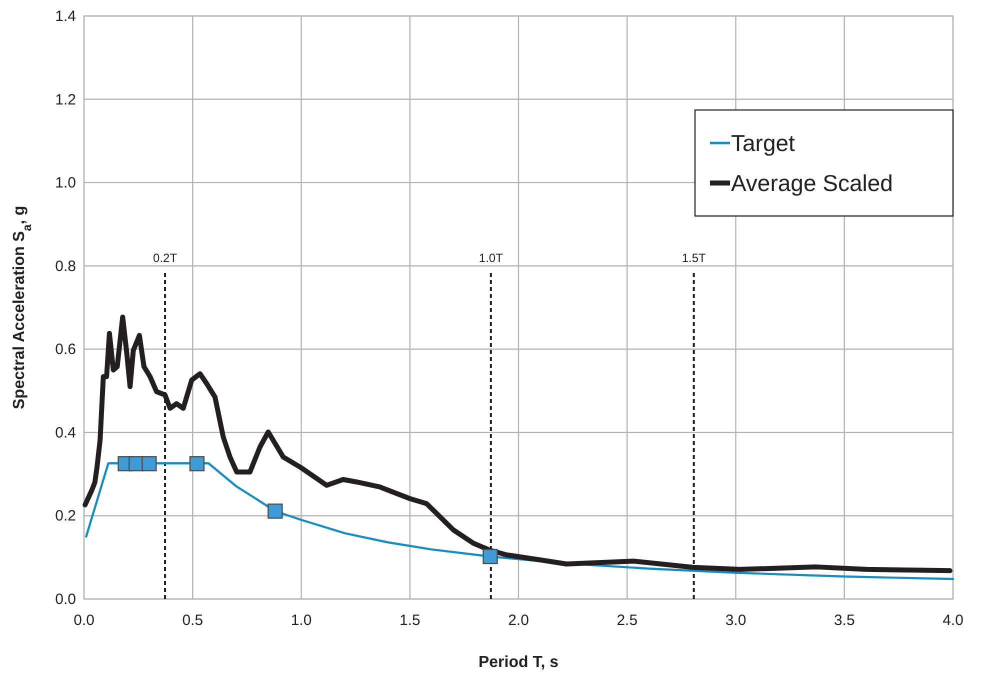 This screenshot has width=983, height=679. I want to click on ref-line-label: 0.2T, so click(165, 258).